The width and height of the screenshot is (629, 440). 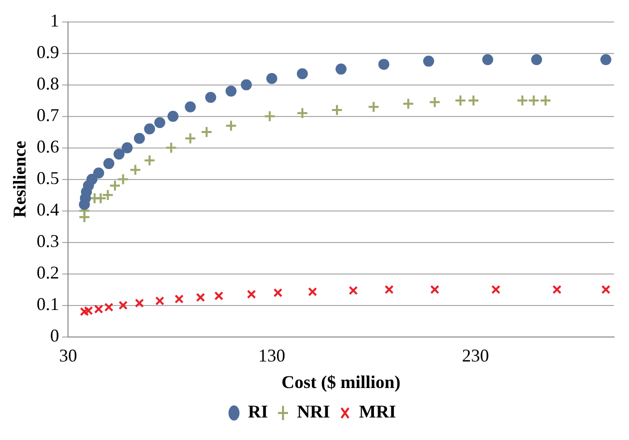 I want to click on y-tick-label: 0.8, so click(x=48, y=84).